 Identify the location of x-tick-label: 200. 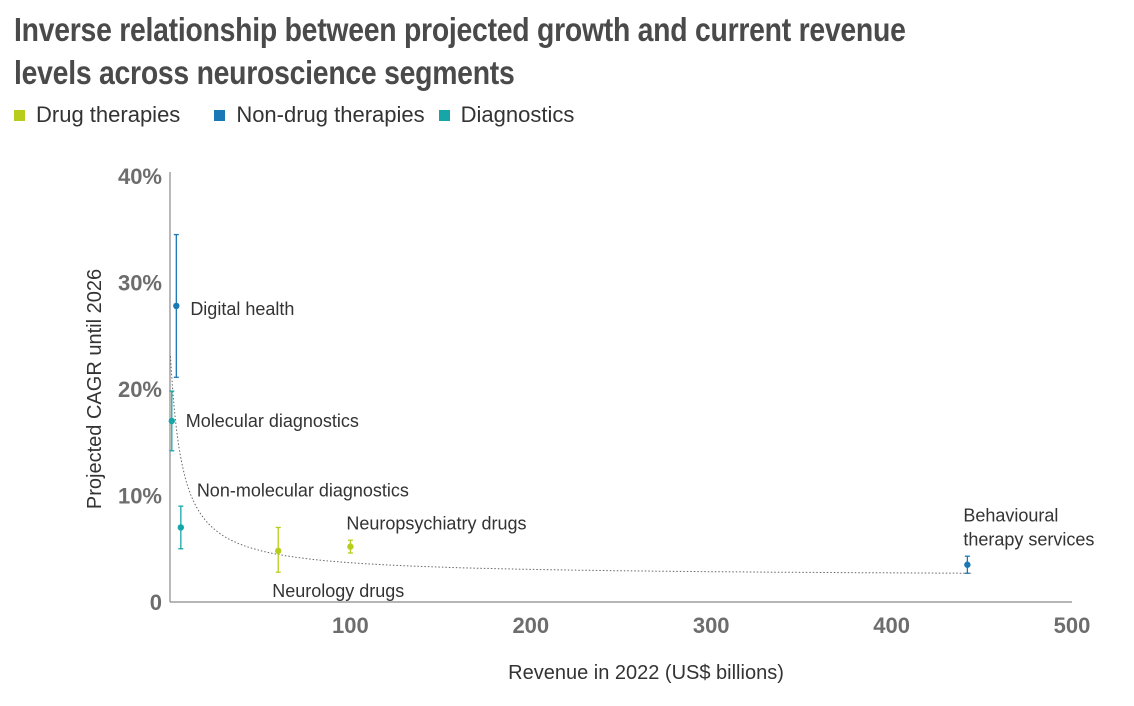
(530, 625).